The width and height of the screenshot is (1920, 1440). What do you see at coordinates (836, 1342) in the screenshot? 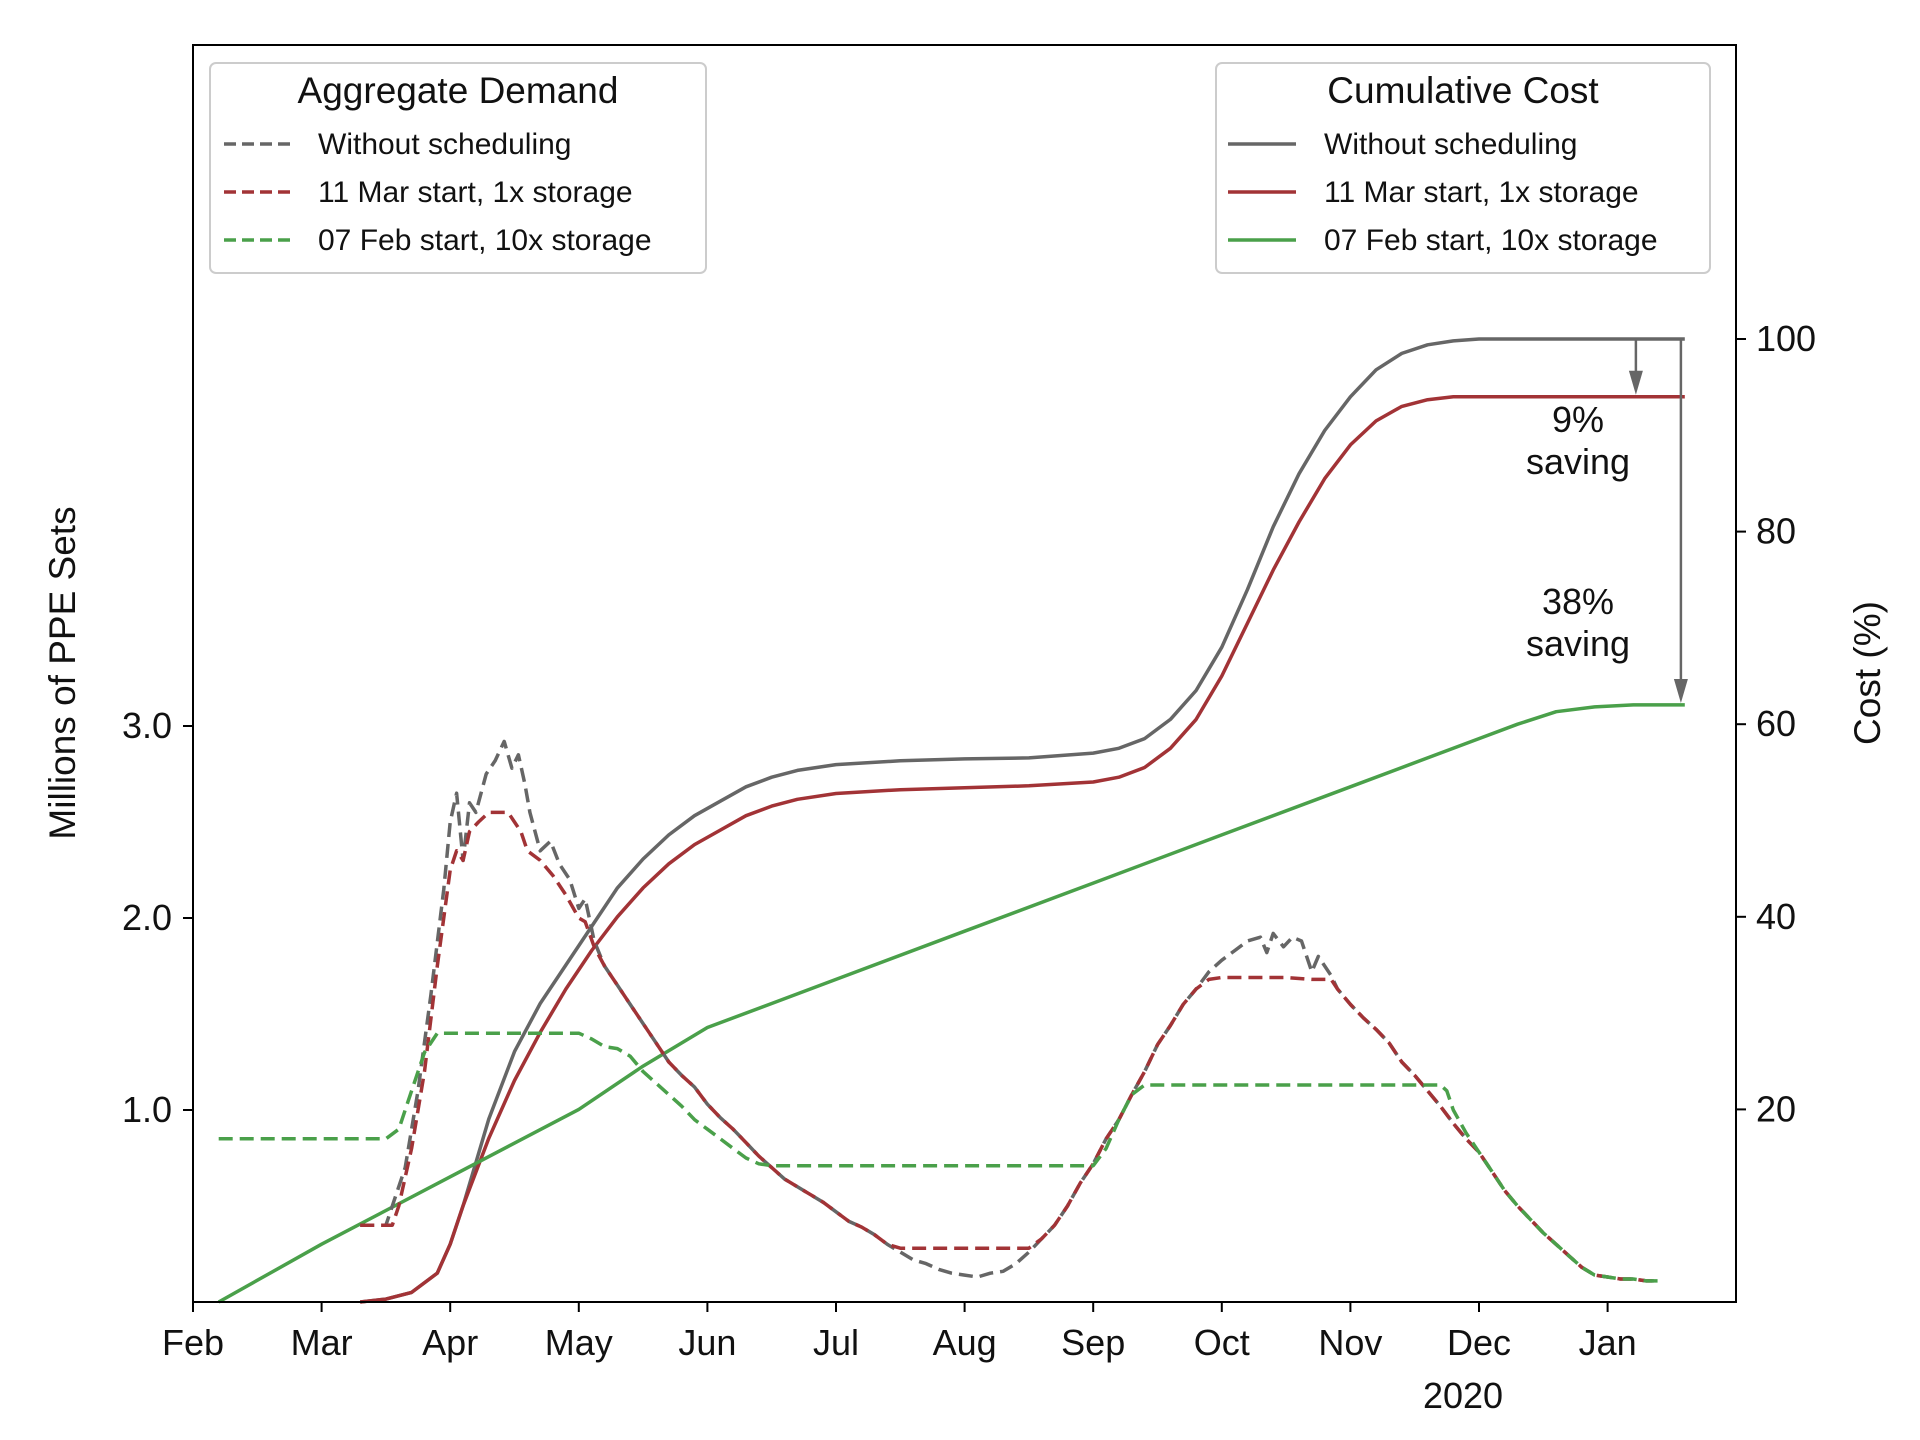
I see `x-tick-label: Jul` at bounding box center [836, 1342].